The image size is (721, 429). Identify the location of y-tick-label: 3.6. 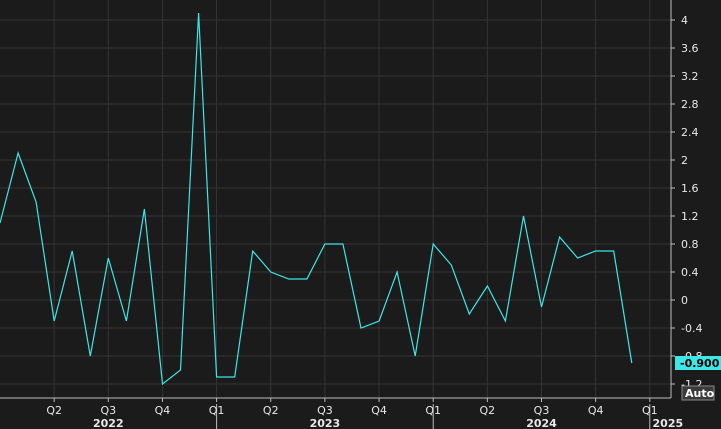
(690, 48).